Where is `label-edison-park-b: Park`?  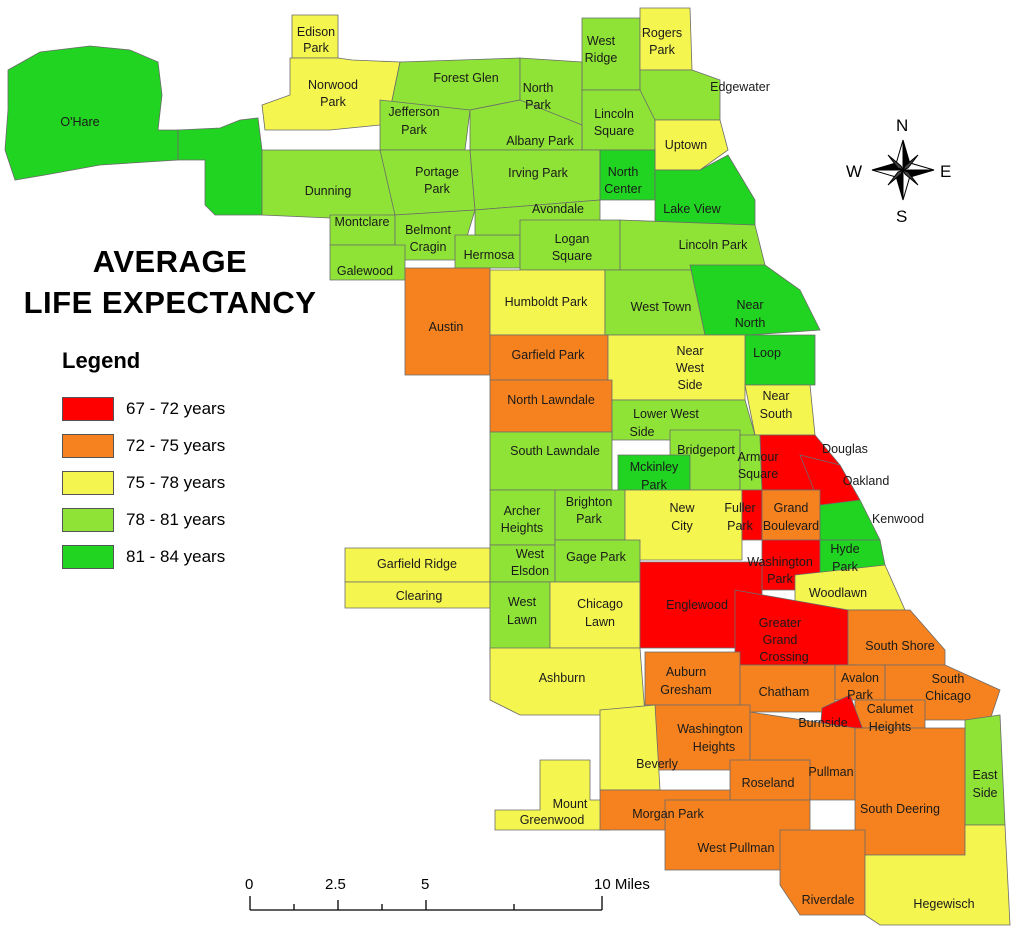
label-edison-park-b: Park is located at coordinates (316, 48).